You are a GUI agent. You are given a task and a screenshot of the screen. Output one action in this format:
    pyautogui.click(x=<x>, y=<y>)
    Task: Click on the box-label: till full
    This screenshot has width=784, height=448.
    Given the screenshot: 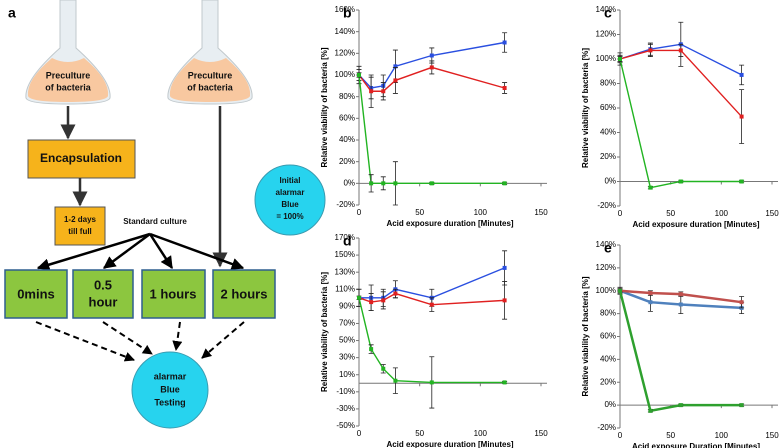 What is the action you would take?
    pyautogui.click(x=80, y=231)
    